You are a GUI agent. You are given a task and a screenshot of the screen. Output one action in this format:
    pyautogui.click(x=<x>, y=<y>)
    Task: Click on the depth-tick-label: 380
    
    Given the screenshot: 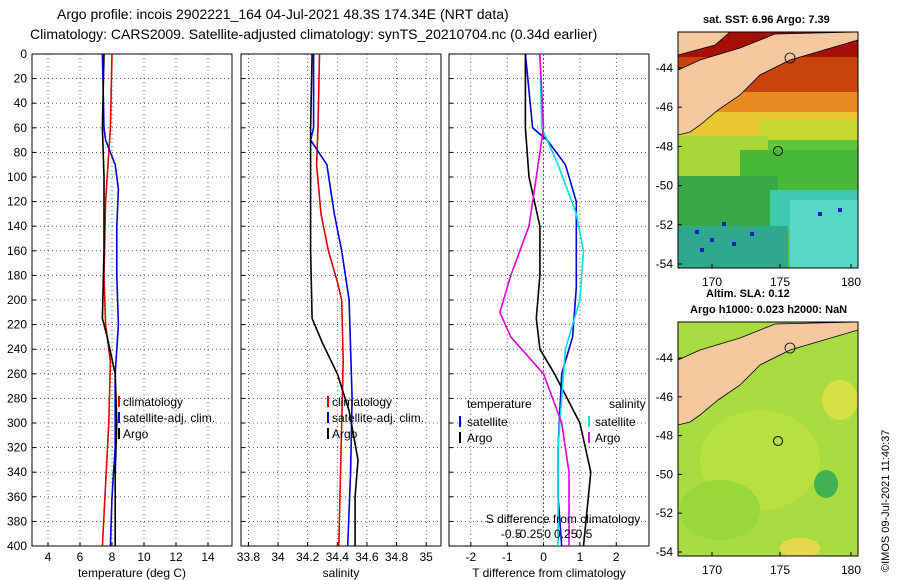 What is the action you would take?
    pyautogui.click(x=17, y=521)
    